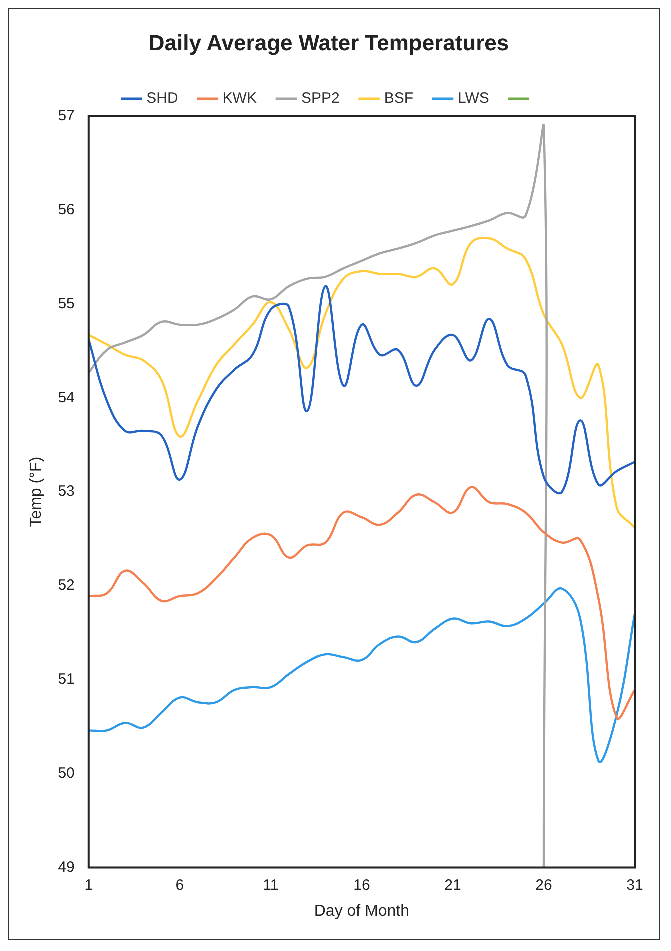 The height and width of the screenshot is (951, 671). Describe the element at coordinates (544, 885) in the screenshot. I see `x-tick-label: 26` at that location.